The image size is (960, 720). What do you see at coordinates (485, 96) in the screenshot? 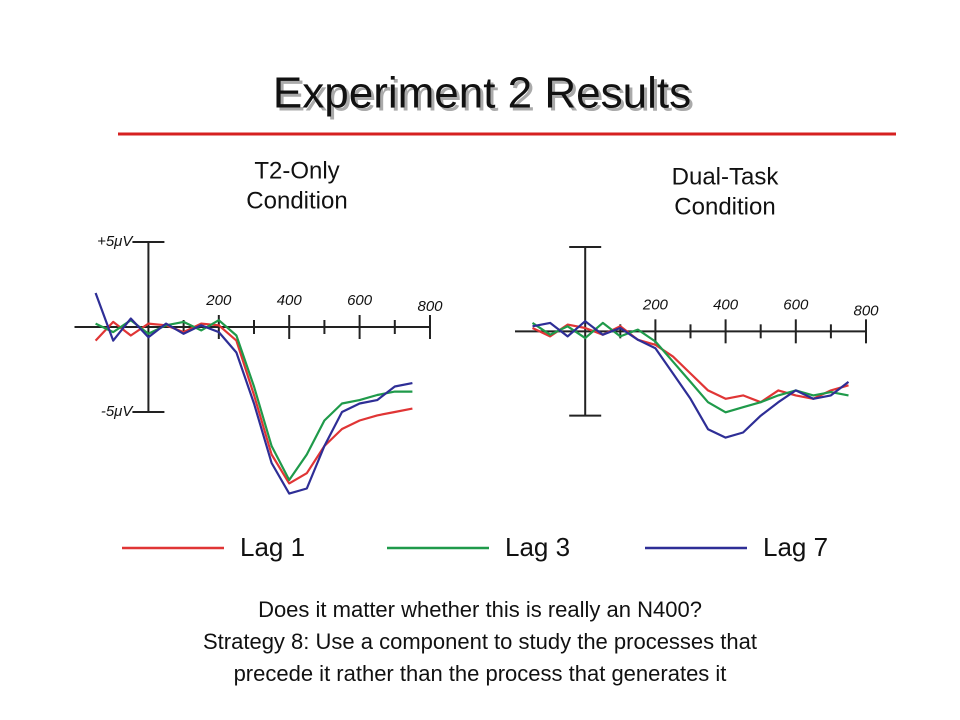
I see `title-shadow: Experiment 2 Results` at bounding box center [485, 96].